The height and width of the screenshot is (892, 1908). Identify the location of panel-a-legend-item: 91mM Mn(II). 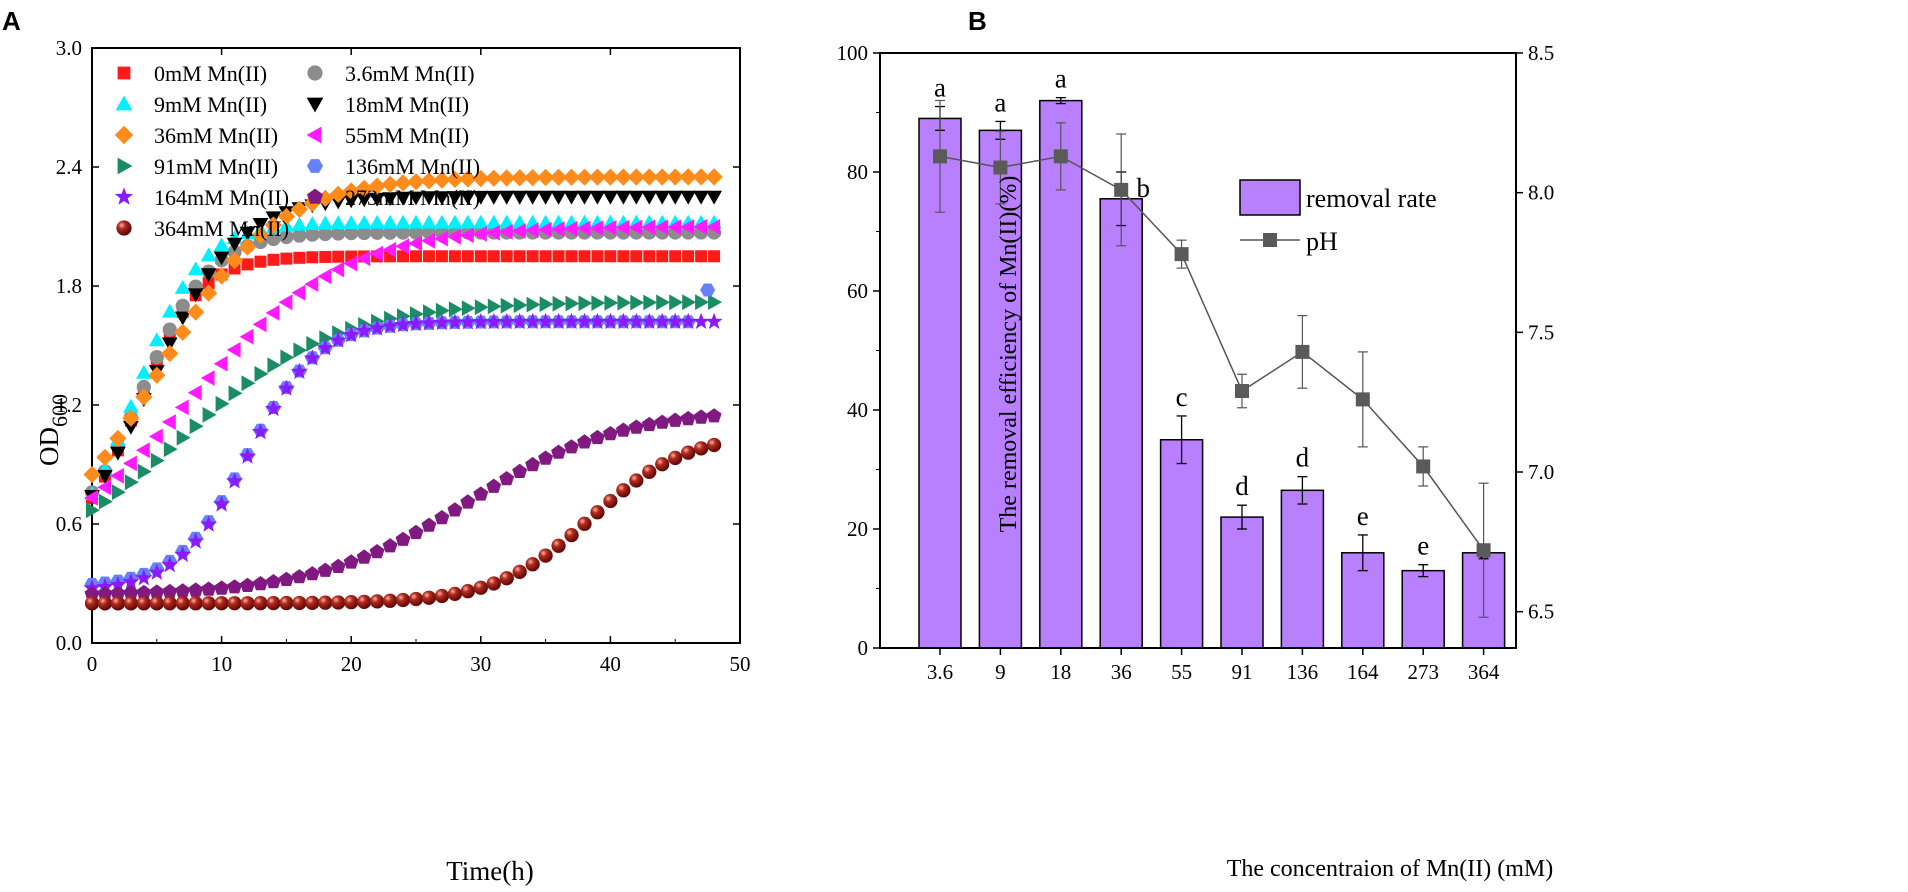
(197, 166).